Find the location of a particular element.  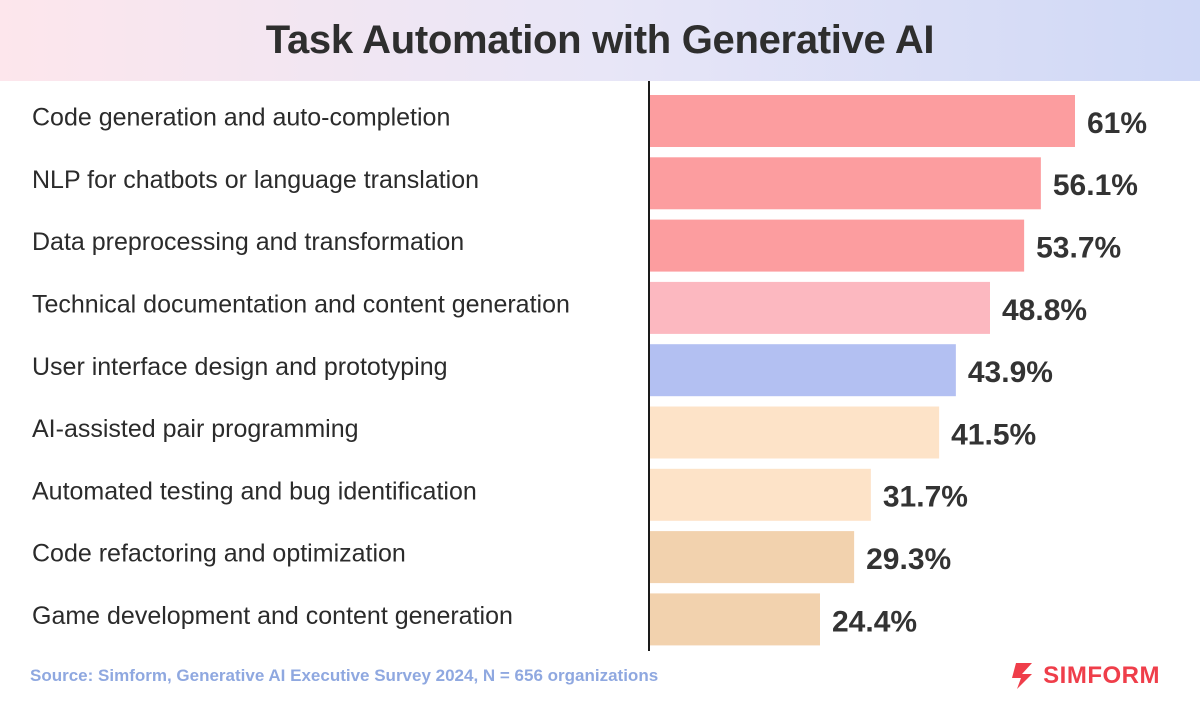

value-label-8: 29.3% is located at coordinates (908, 559).